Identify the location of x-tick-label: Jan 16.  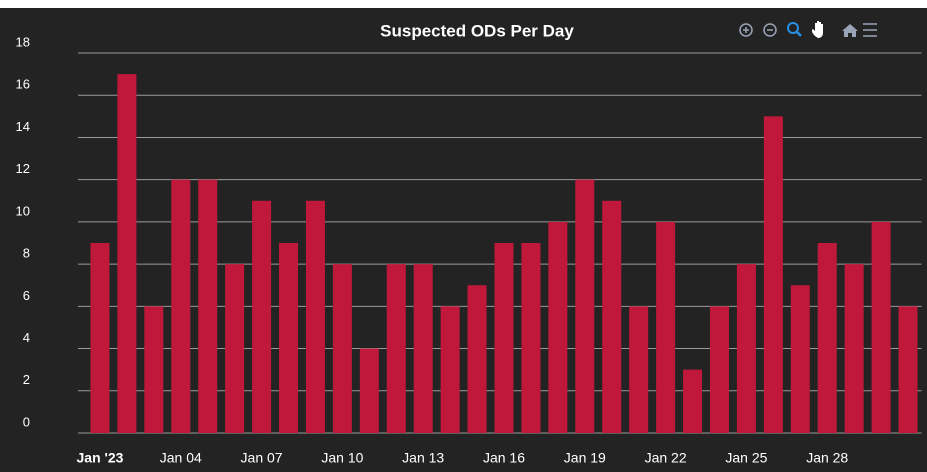
(504, 458).